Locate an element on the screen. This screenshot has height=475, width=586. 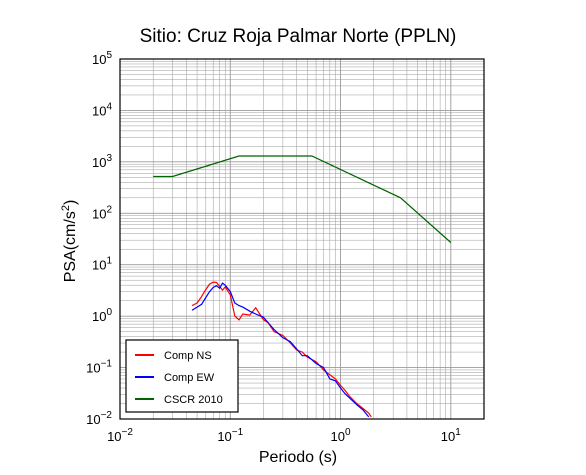
legend: Comp NS Comp EW CSCR 2010 is located at coordinates (182, 376).